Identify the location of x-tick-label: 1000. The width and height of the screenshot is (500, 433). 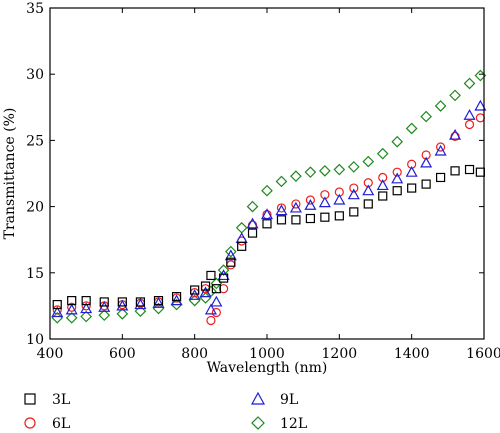
(267, 354).